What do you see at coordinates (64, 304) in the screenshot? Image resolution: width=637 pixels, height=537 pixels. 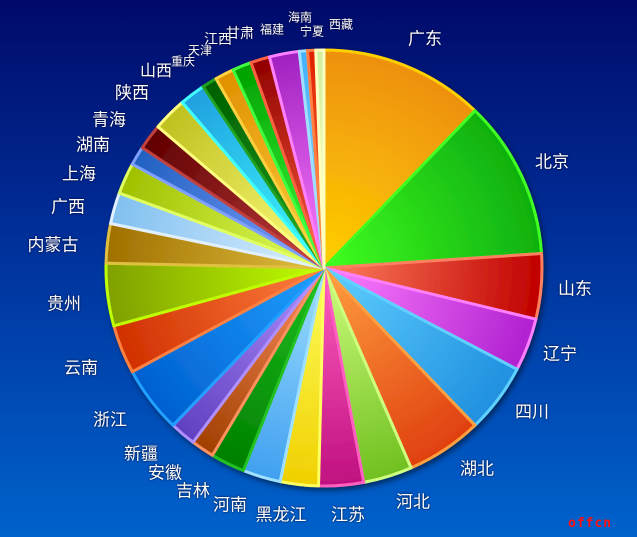 I see `slice-label: 贵州` at bounding box center [64, 304].